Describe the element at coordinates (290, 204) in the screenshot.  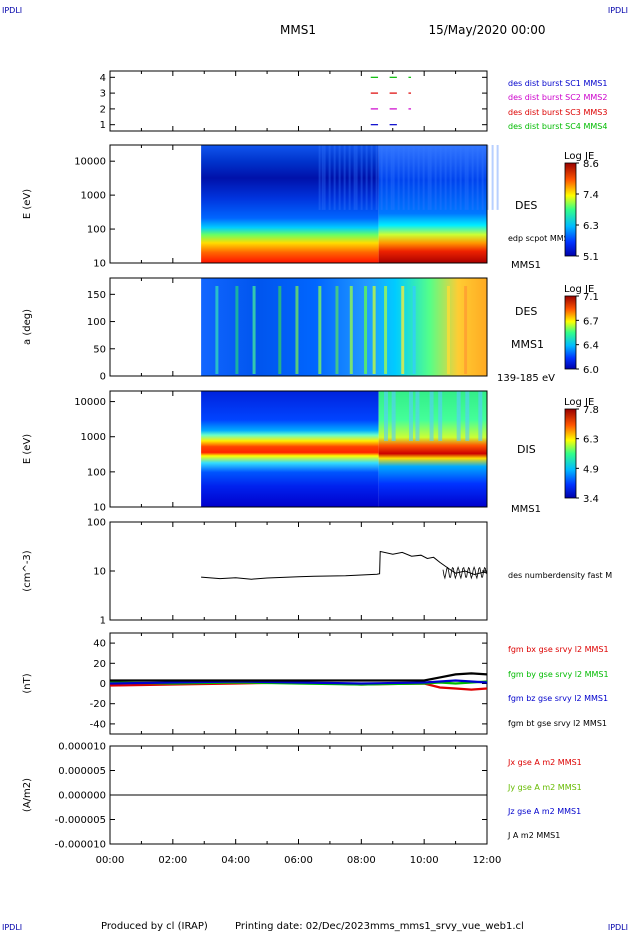
I see `des-spectrogram-part1` at that location.